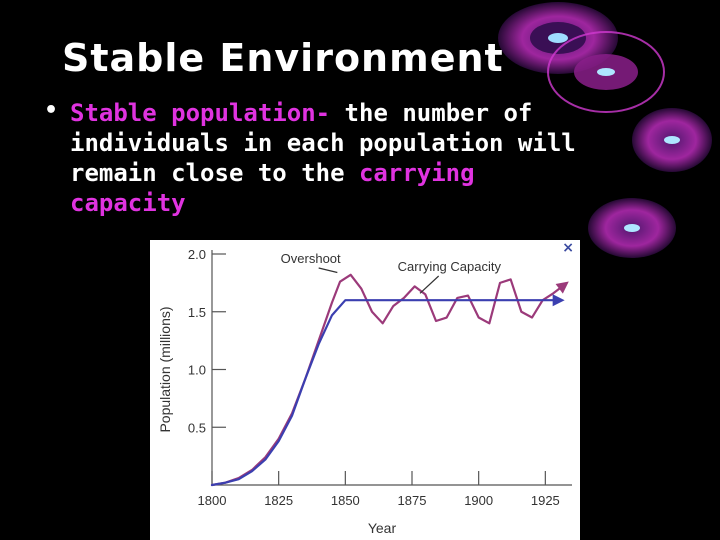 This screenshot has width=720, height=540. I want to click on bullet-line2: individuals in each population will, so click(323, 143).